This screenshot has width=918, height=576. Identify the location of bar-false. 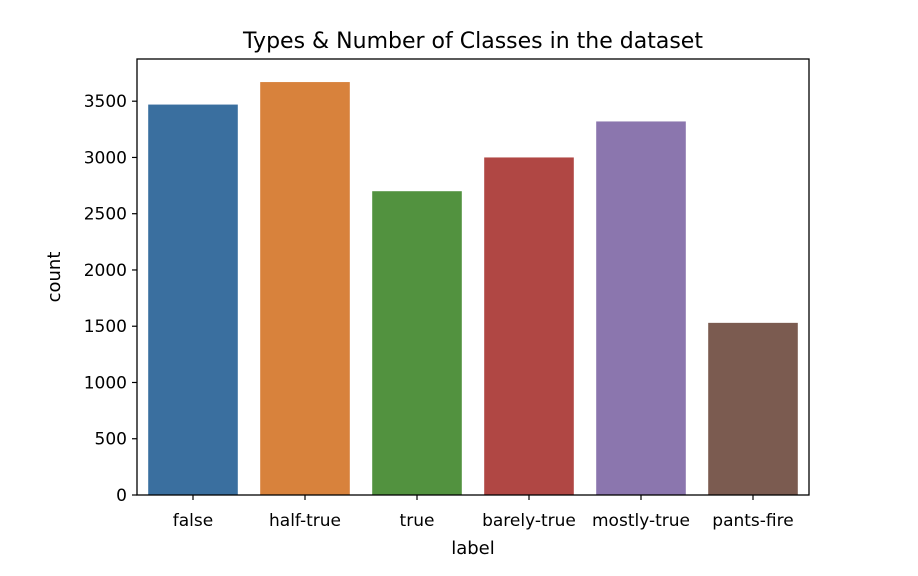
(193, 299).